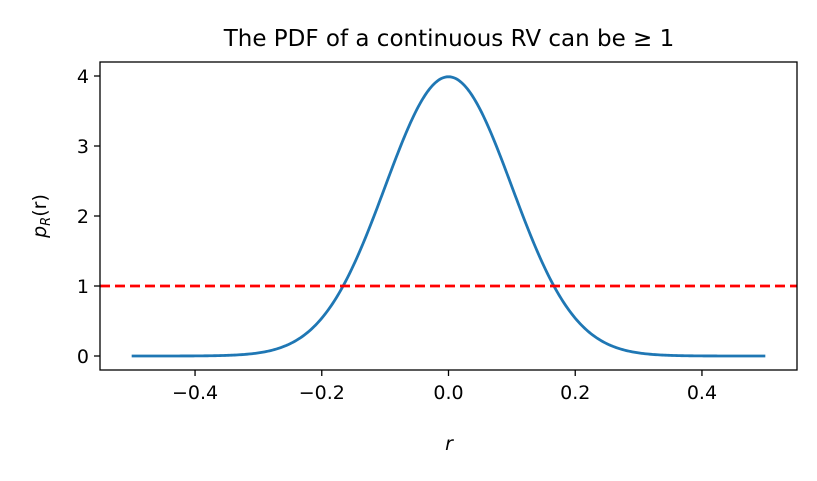 This screenshot has height=481, width=817. Describe the element at coordinates (449, 39) in the screenshot. I see `chart-title: The PDF of a continuous RV can be ≥ 1` at that location.